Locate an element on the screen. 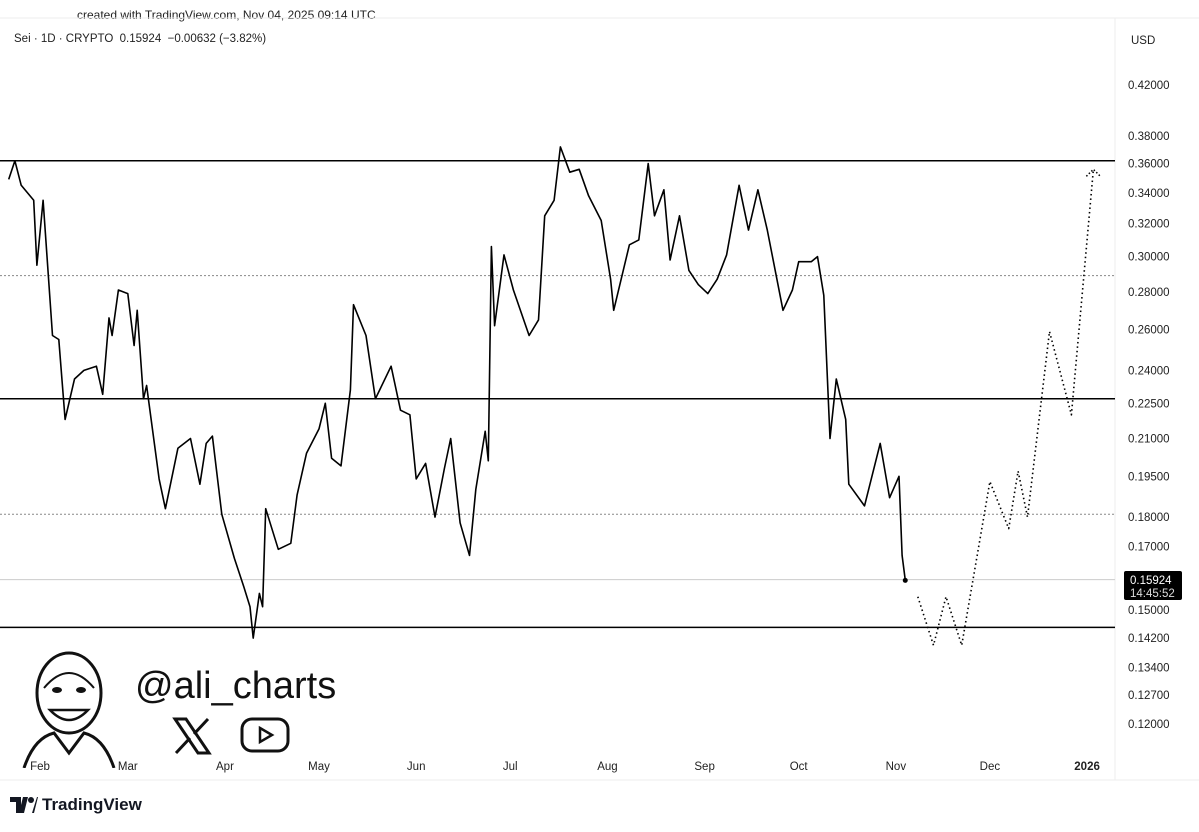 Image resolution: width=1199 pixels, height=832 pixels. x-tick-label: 2026 is located at coordinates (1087, 767).